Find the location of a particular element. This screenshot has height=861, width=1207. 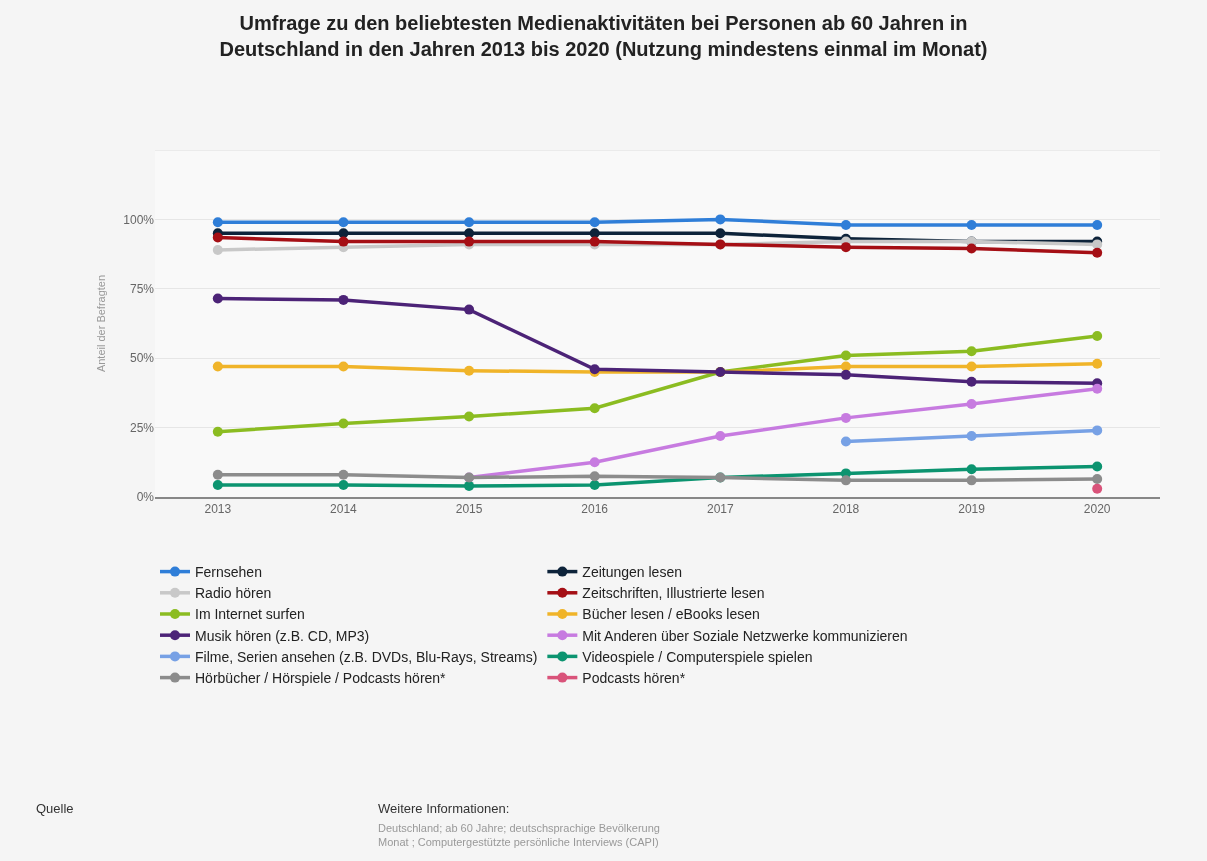

x-tick-label: 2016 is located at coordinates (595, 509).